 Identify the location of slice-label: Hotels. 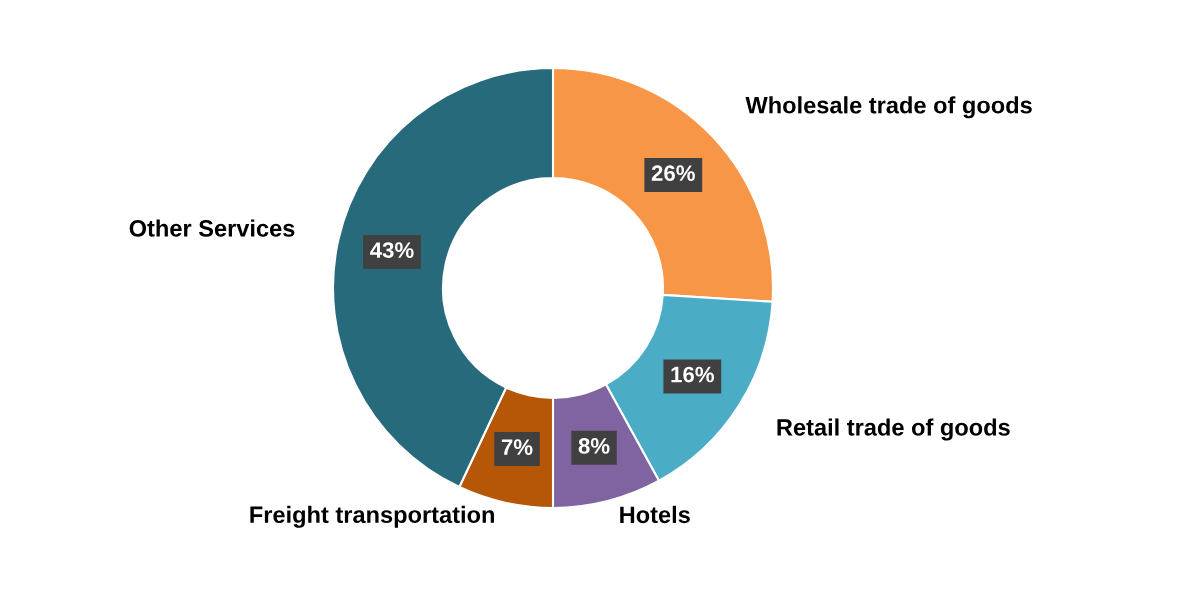
(655, 514).